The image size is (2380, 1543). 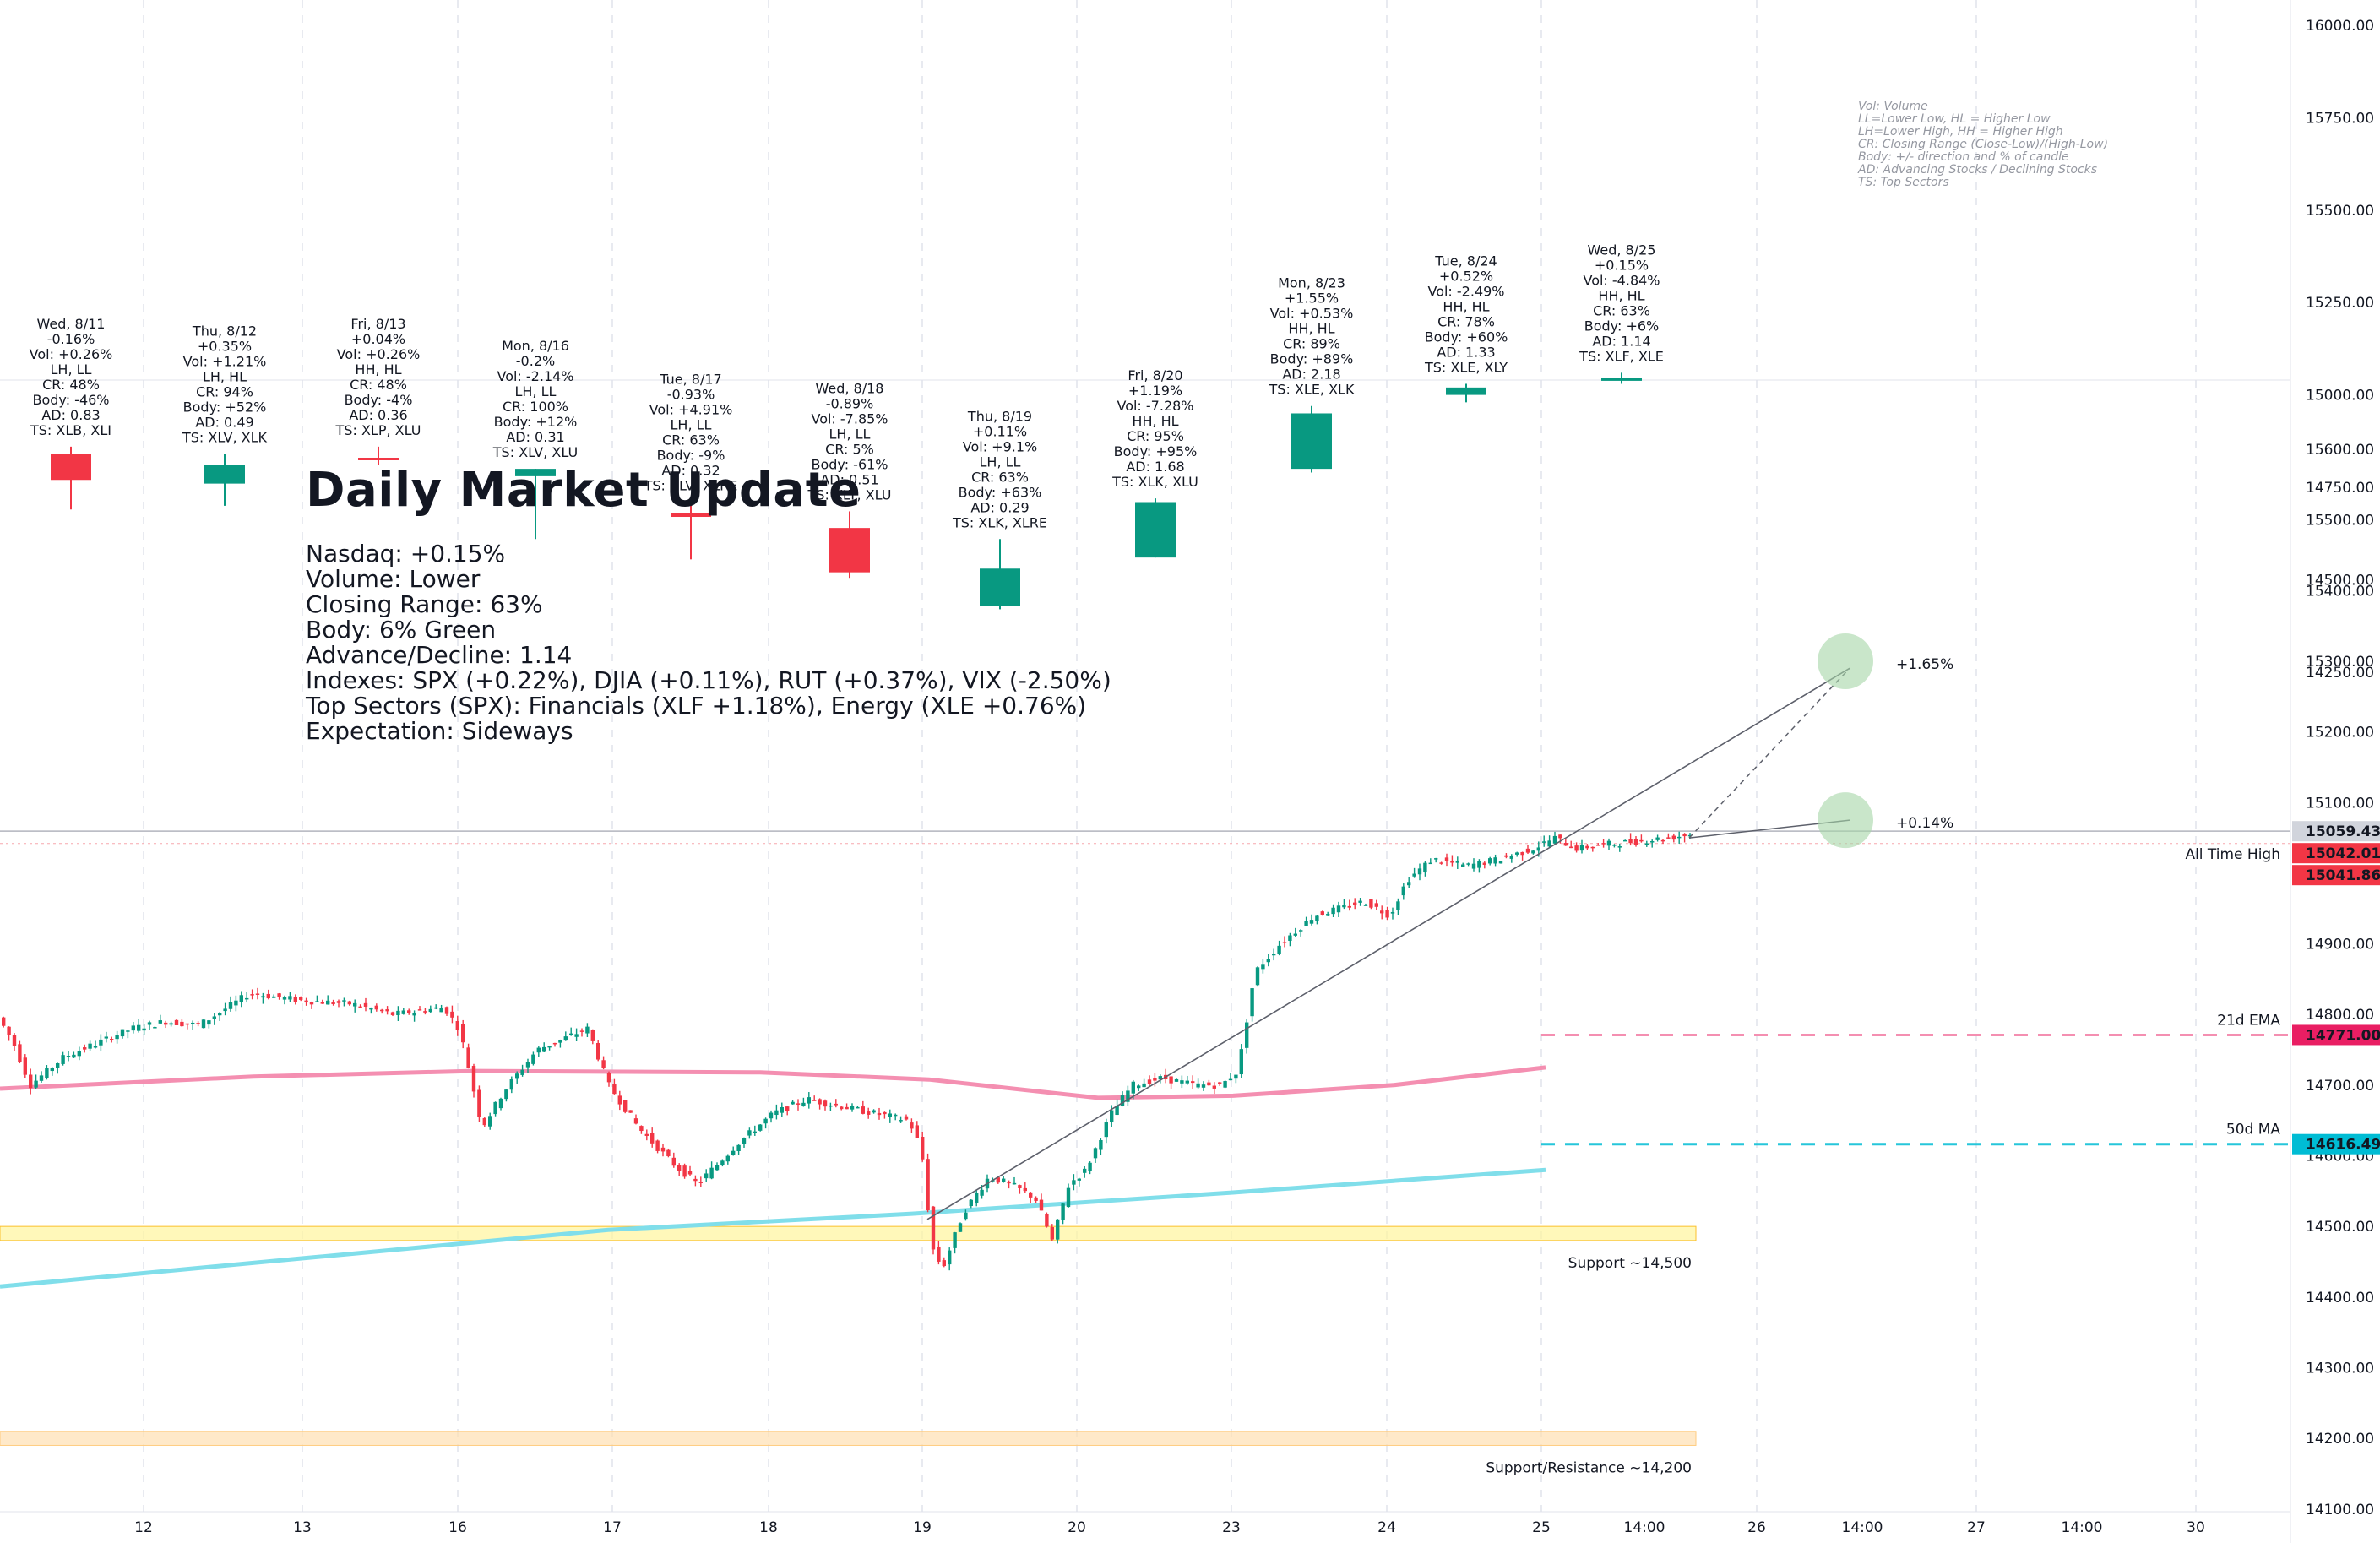 What do you see at coordinates (1960, 132) in the screenshot?
I see `legend-entry: LH=Lower High, HH = Higher High` at bounding box center [1960, 132].